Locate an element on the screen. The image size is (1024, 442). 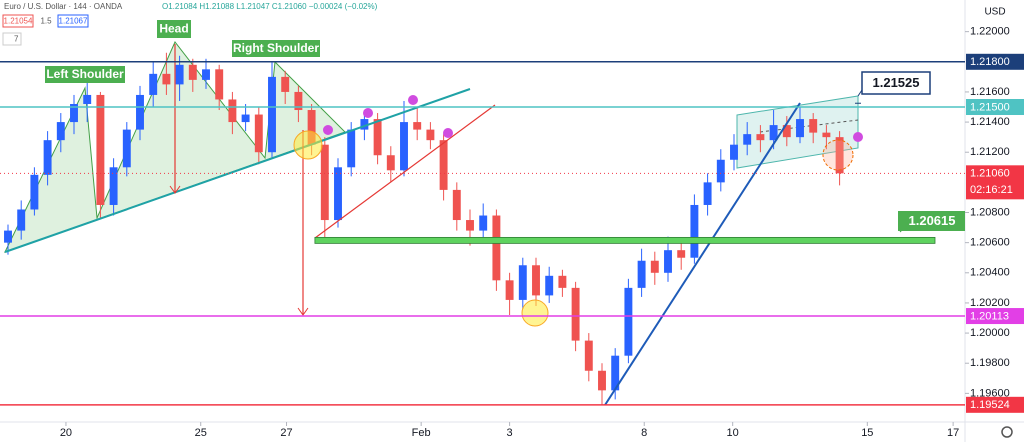
annotation: Left Shoulder is located at coordinates (85, 74).